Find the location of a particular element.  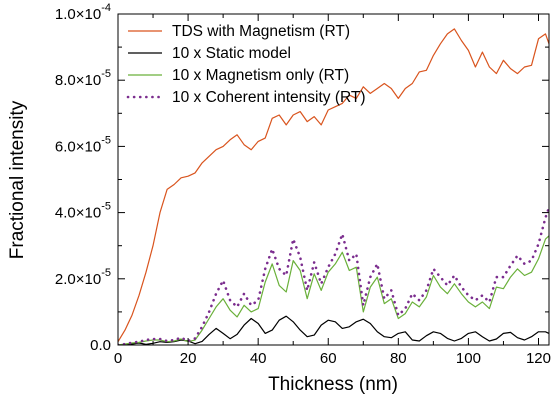

y-tick-label: 4.0×10⁻⁵ is located at coordinates (83, 211).